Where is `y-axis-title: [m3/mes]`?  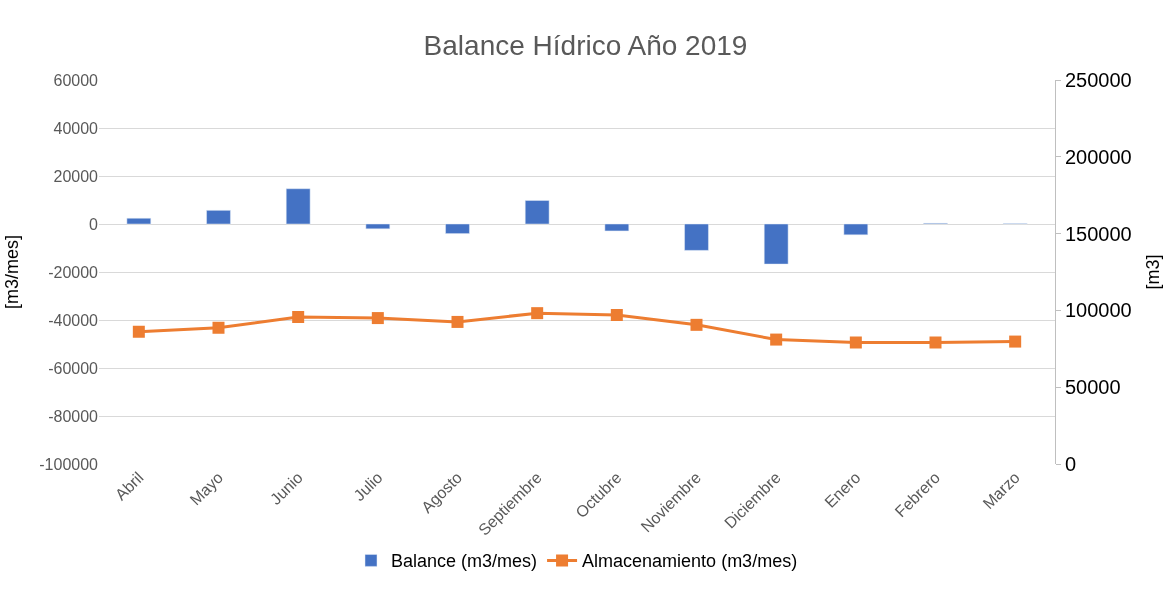
y-axis-title: [m3/mes] is located at coordinates (12, 272).